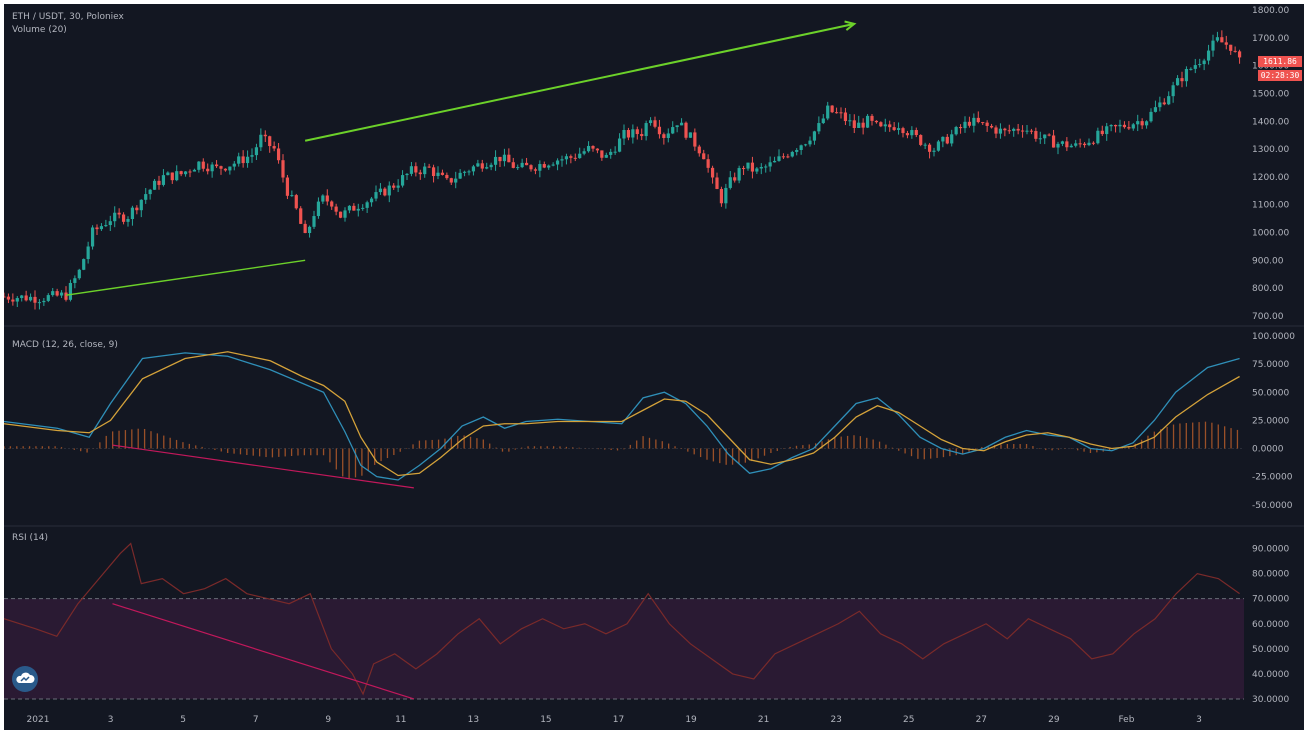 This screenshot has height=736, width=1312. Describe the element at coordinates (579, 82) in the screenshot. I see `price-trend-line` at that location.